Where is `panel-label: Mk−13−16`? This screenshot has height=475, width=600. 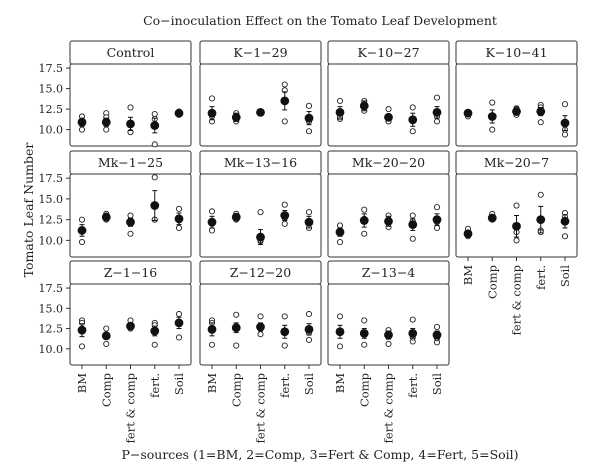 panel-label: Mk−13−16 is located at coordinates (260, 162).